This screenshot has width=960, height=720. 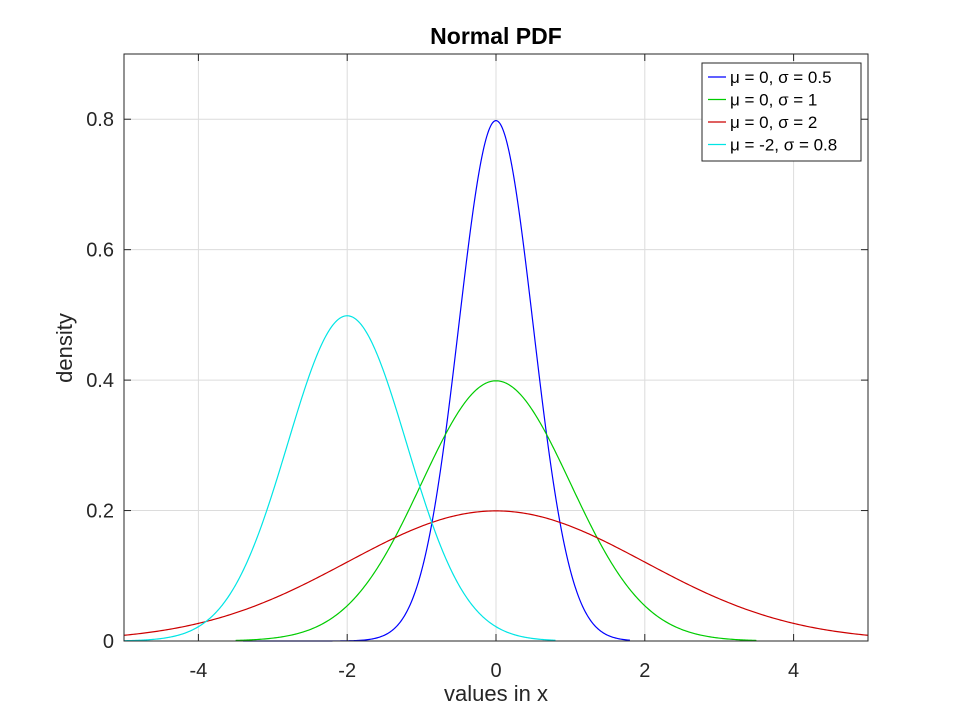 I want to click on legend-entry-3: μ = 0, σ = 2, so click(x=773, y=122).